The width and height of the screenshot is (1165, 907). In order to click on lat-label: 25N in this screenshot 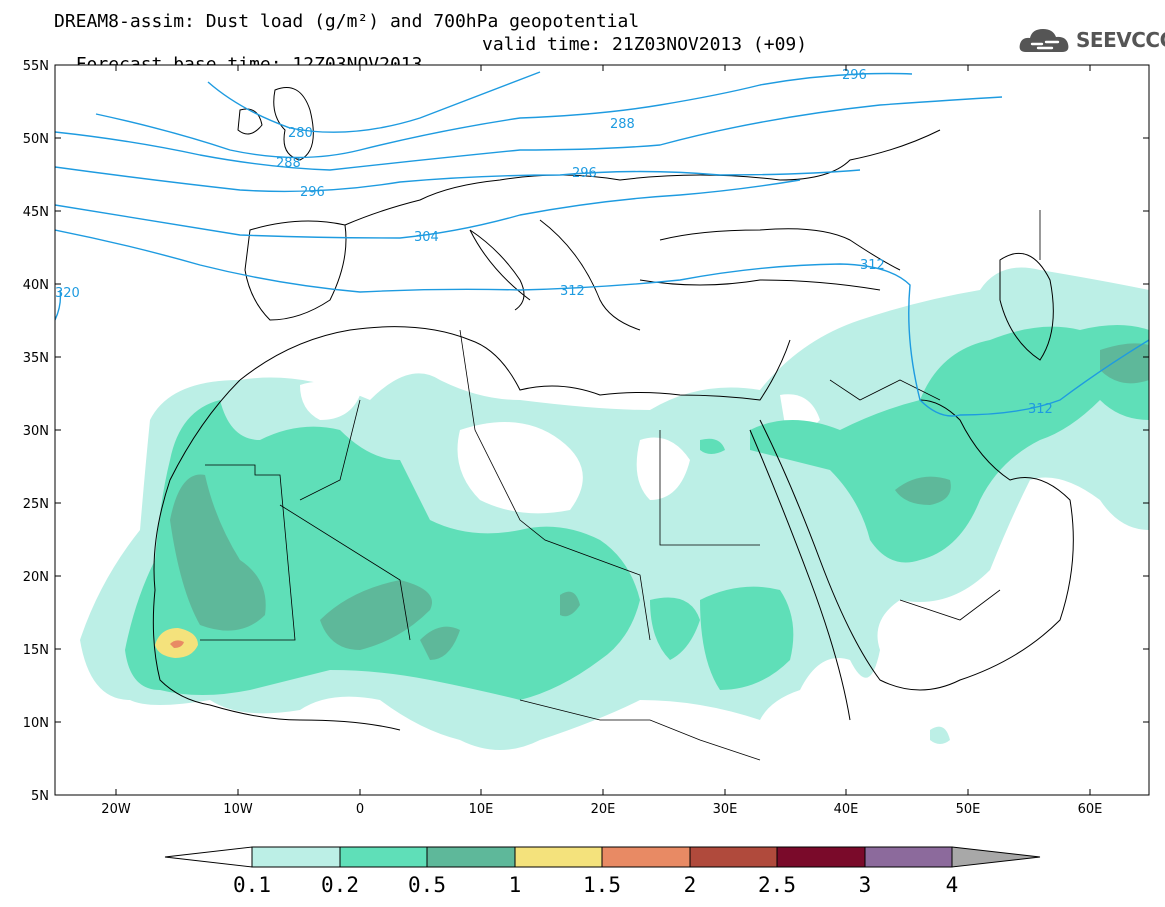, I will do `click(36, 504)`.